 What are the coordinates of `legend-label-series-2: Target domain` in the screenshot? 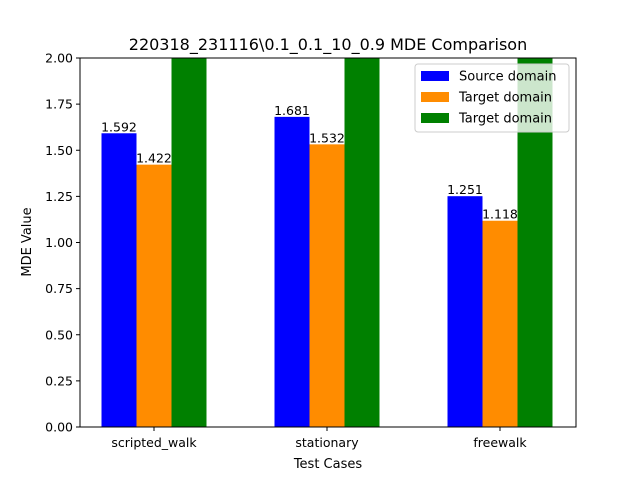 It's located at (505, 98).